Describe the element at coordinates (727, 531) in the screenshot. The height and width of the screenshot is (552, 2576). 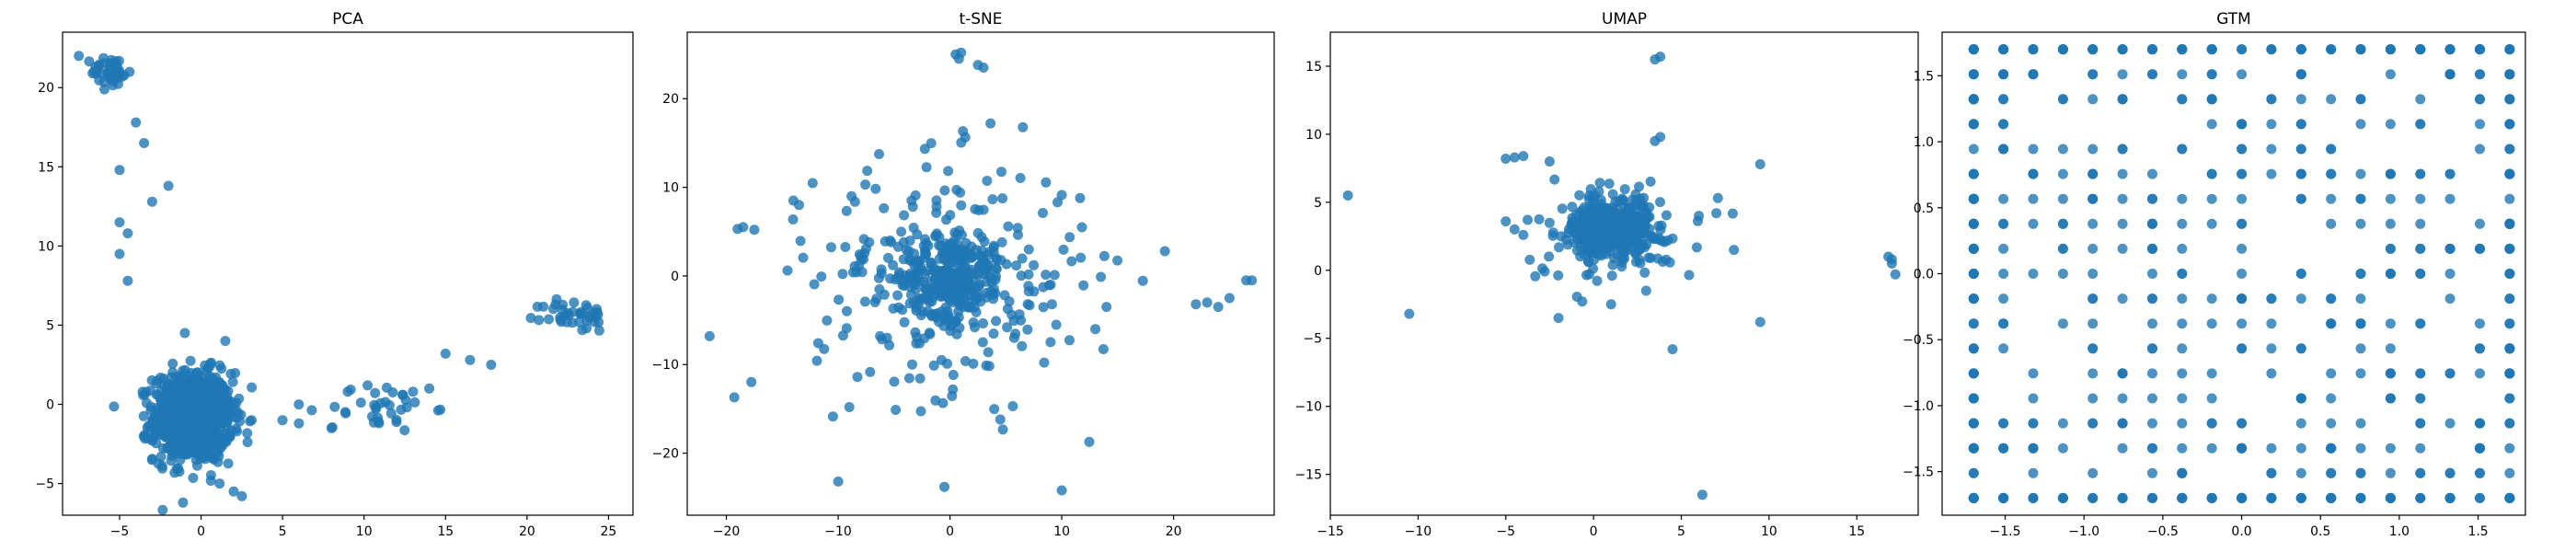
I see `x-tick-label: −20` at that location.